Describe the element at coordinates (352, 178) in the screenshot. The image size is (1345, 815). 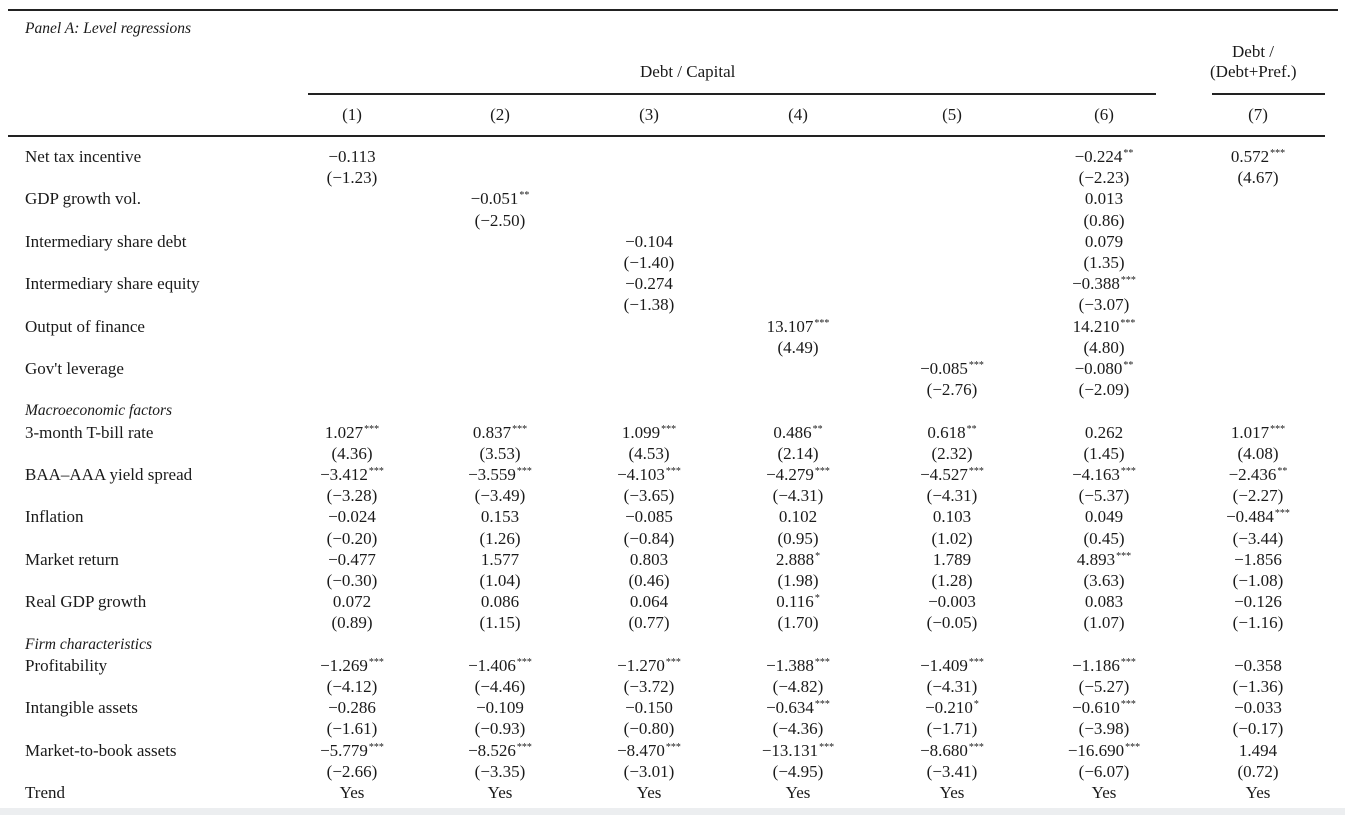
I see `t-statistic: (−1.23)` at that location.